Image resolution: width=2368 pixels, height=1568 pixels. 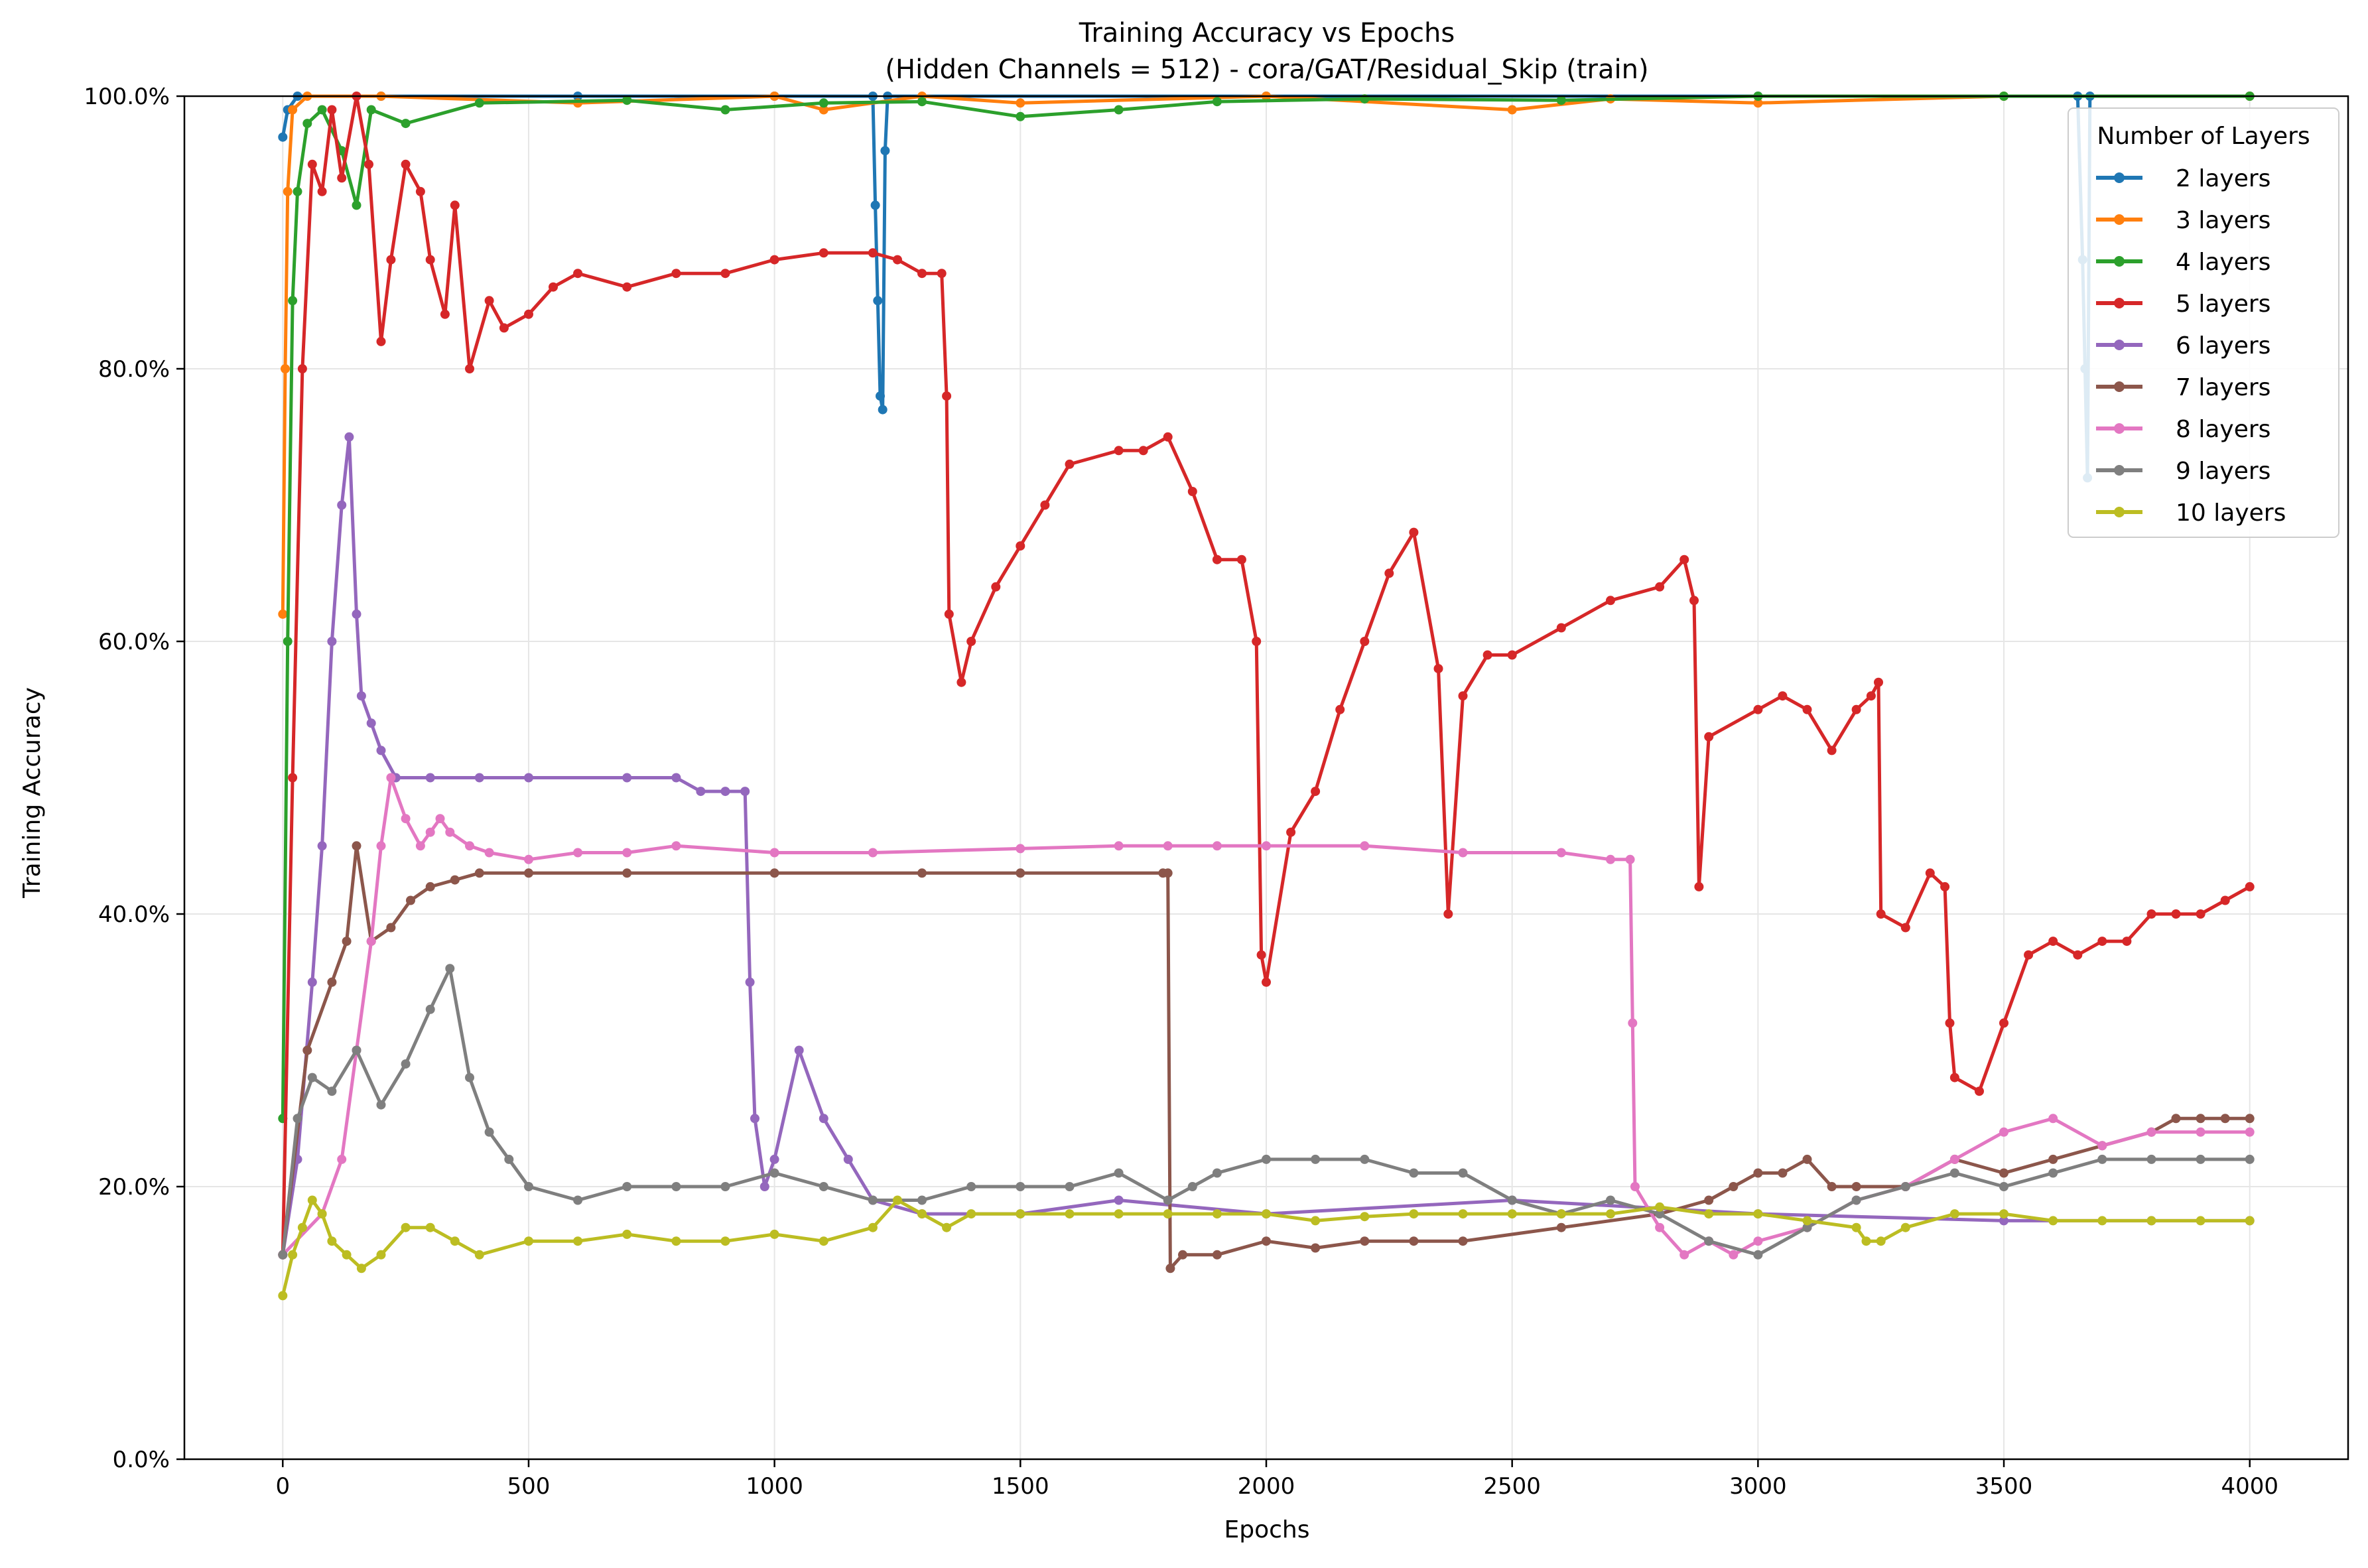 I want to click on legend-entry-label: 5 layers, so click(x=2223, y=305).